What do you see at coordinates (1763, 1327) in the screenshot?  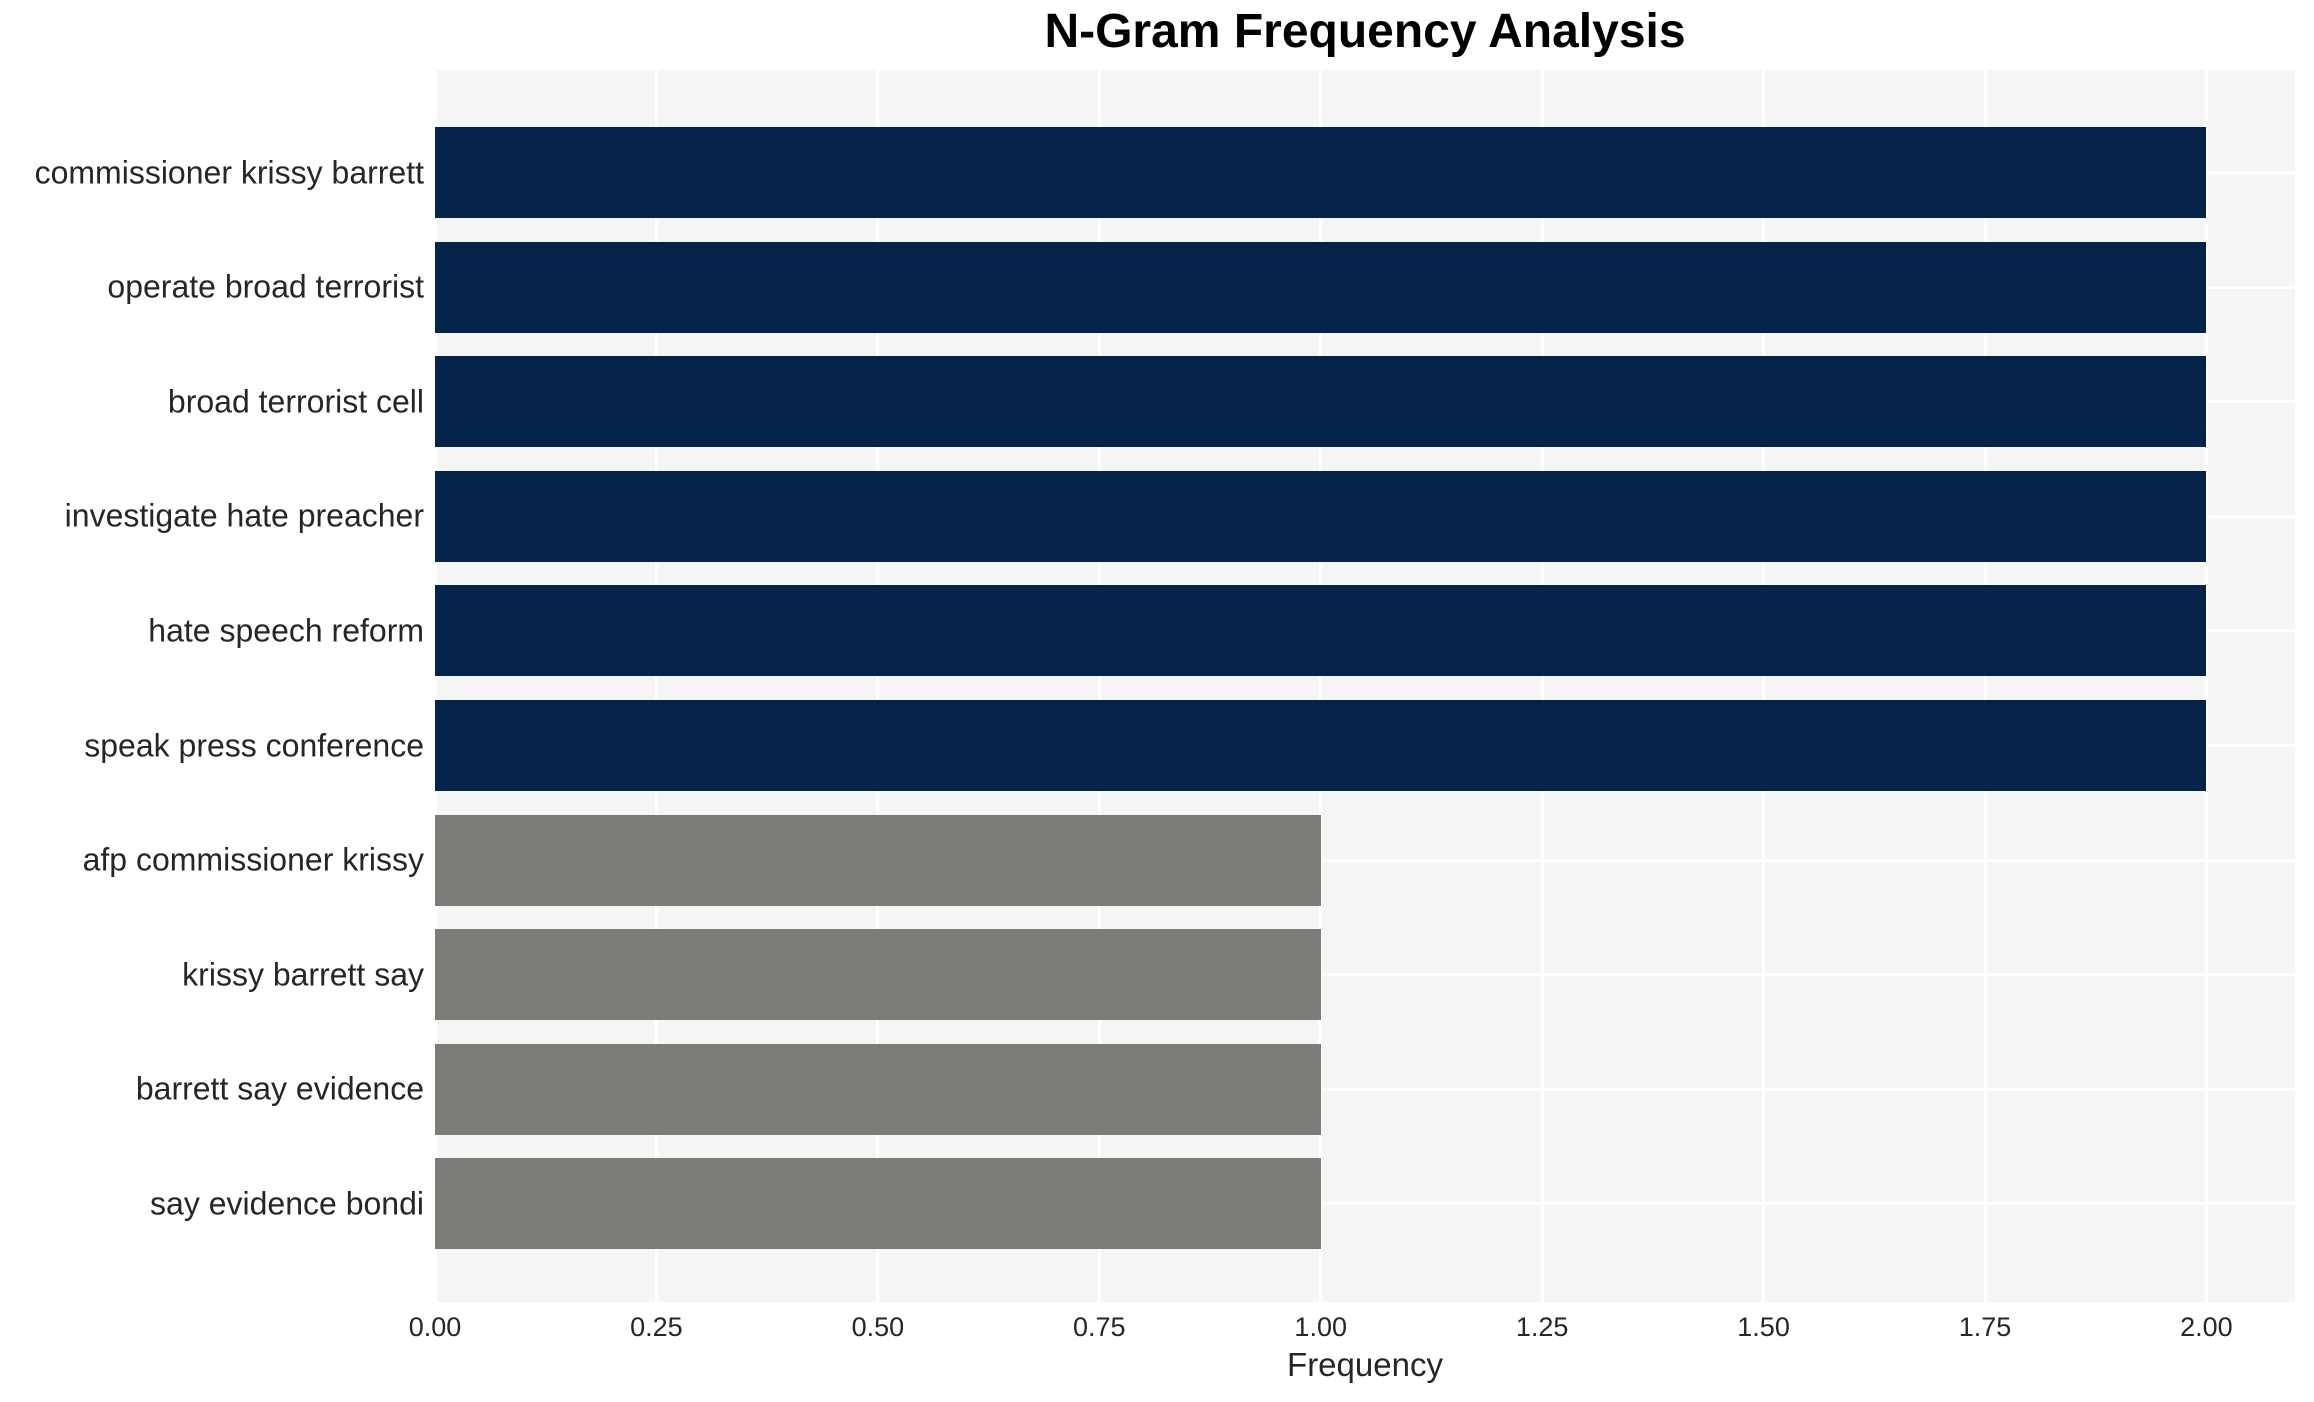 I see `x-tick-label: 1.50` at bounding box center [1763, 1327].